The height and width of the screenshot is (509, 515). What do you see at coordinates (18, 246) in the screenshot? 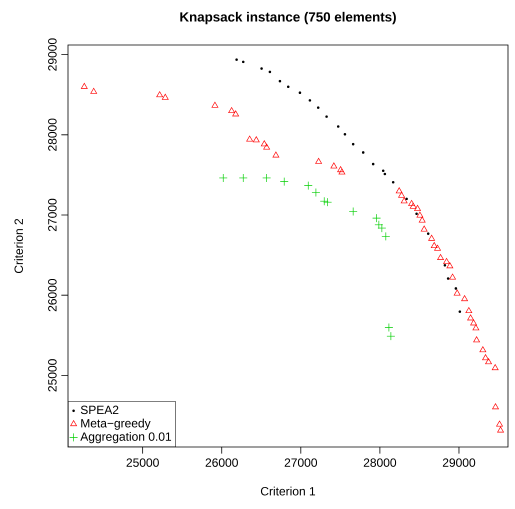
I see `y-axis-title: Criterion 2` at bounding box center [18, 246].